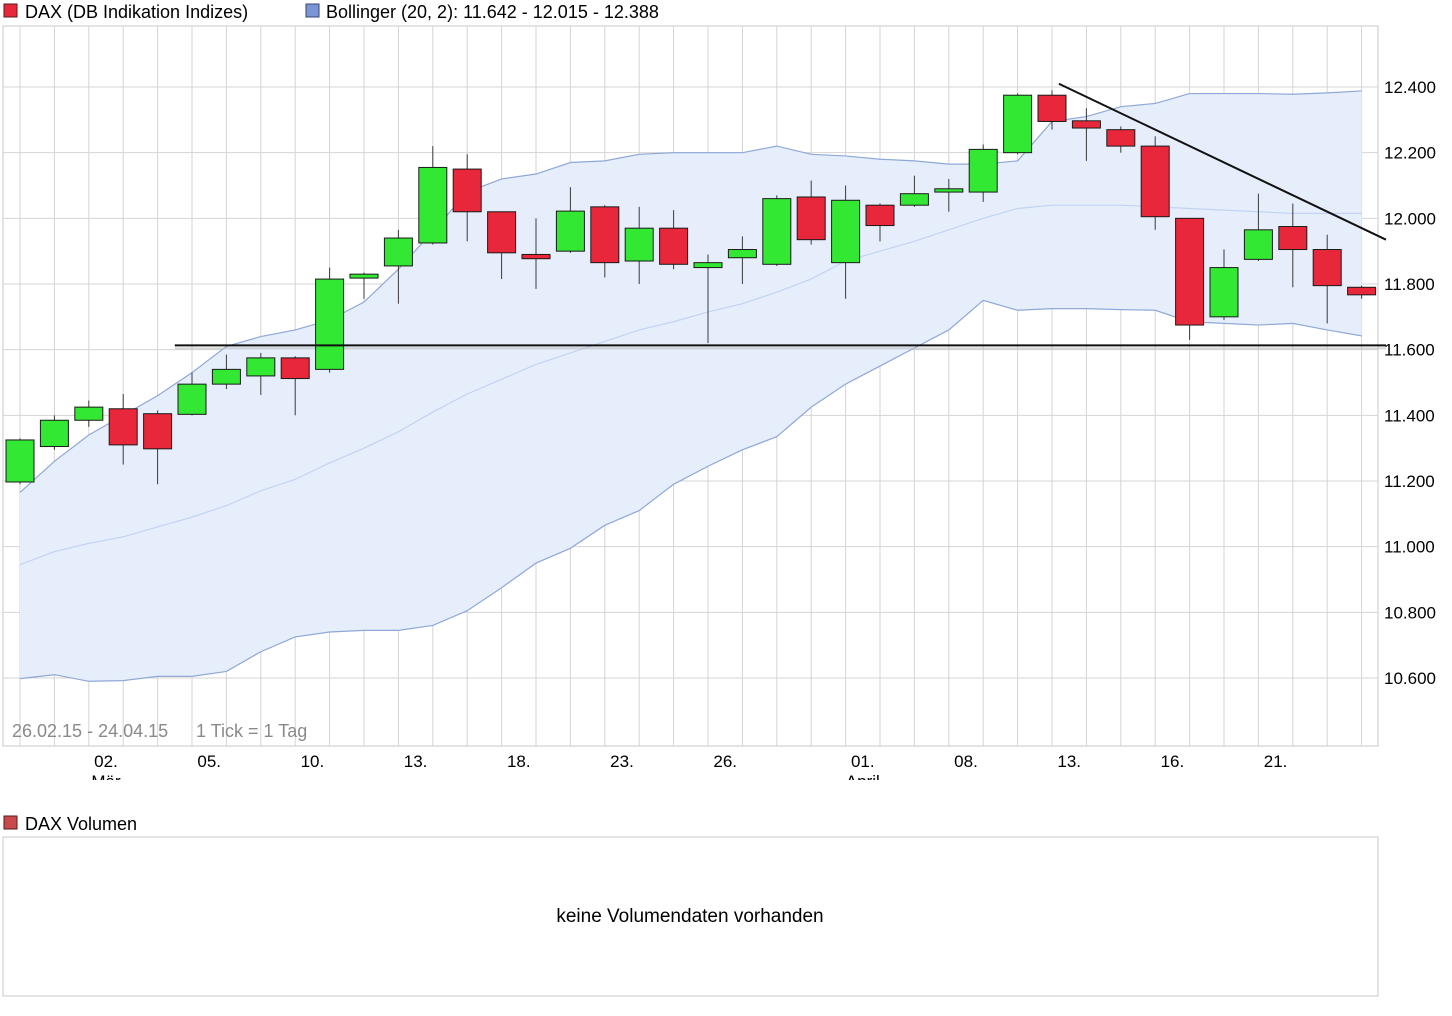 The width and height of the screenshot is (1452, 1016). Describe the element at coordinates (1410, 87) in the screenshot. I see `y-tick-label: 12.400` at that location.